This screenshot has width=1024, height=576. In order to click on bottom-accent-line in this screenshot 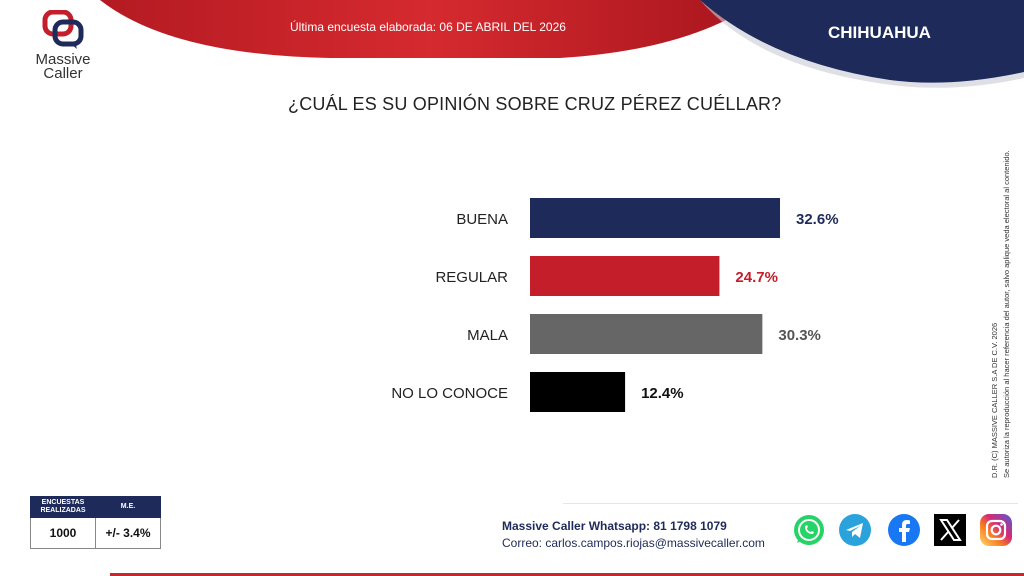, I will do `click(567, 574)`.